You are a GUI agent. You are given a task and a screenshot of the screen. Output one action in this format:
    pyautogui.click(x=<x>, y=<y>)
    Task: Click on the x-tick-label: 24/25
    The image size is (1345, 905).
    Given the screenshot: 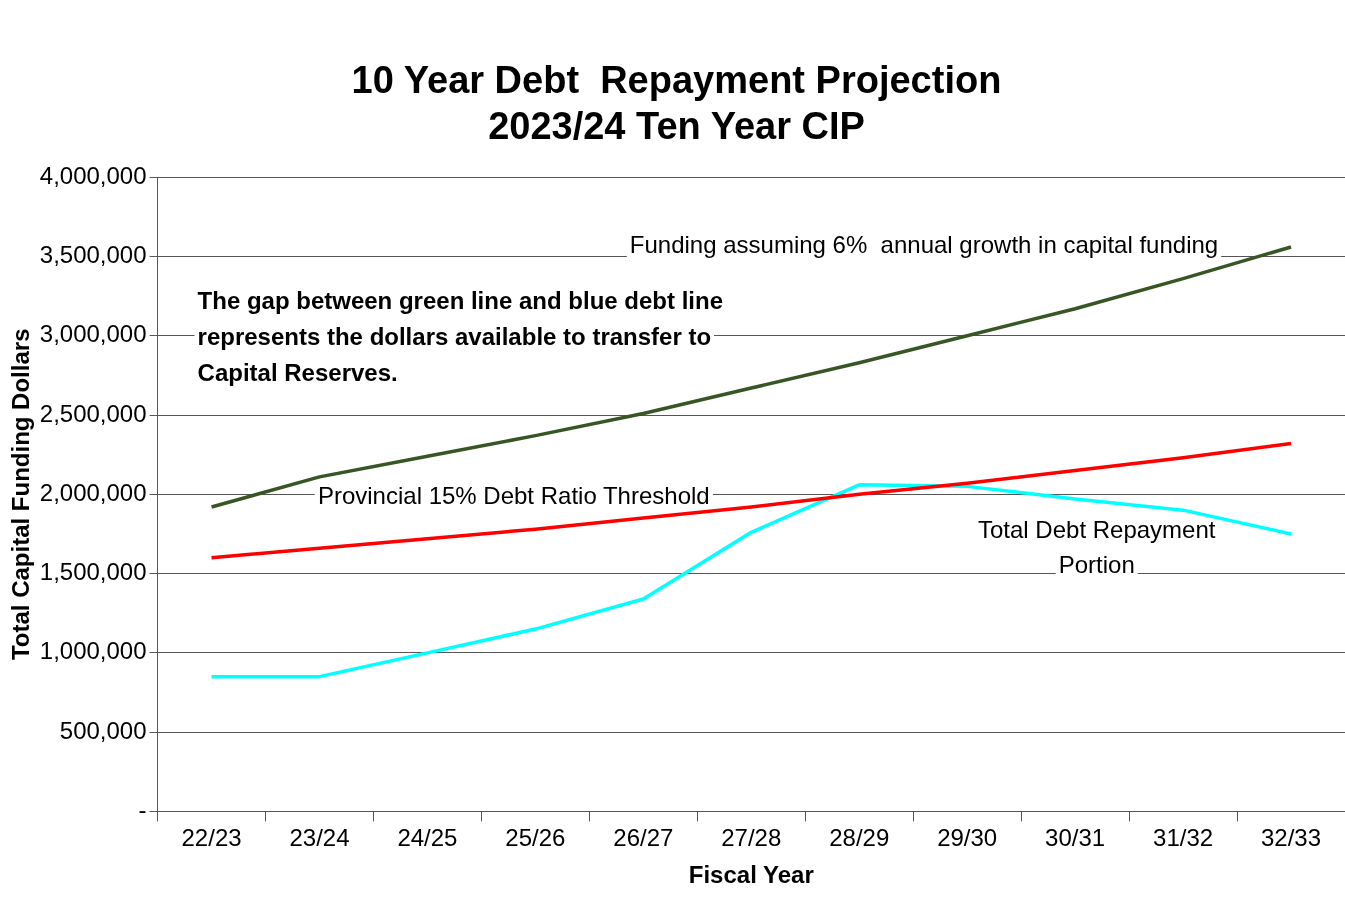 What is the action you would take?
    pyautogui.click(x=427, y=838)
    